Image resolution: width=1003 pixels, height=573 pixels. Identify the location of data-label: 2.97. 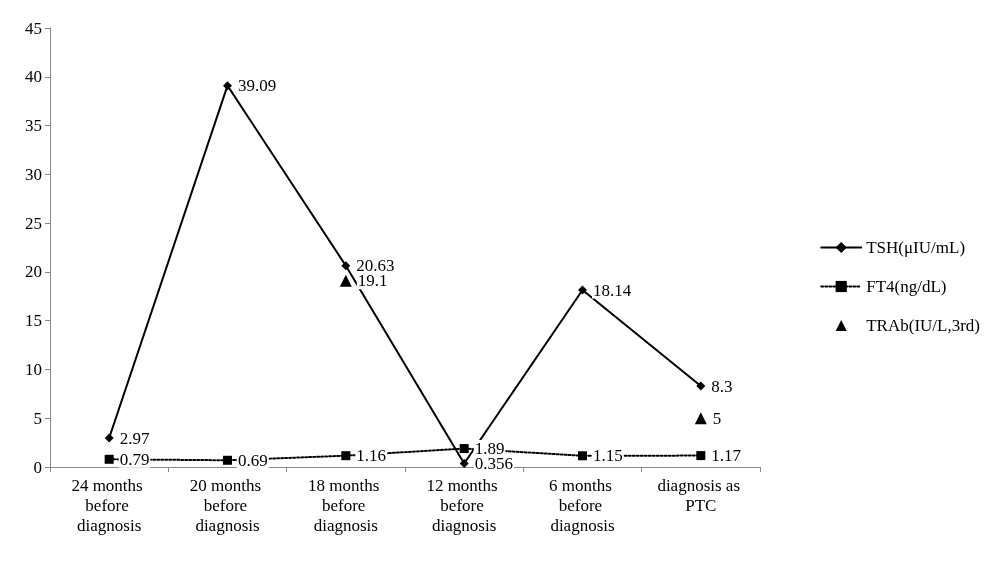
(134, 438).